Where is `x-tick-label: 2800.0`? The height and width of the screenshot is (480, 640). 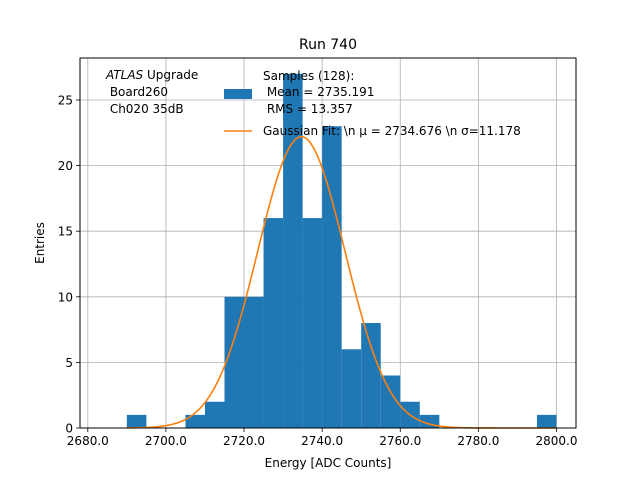
x-tick-label: 2800.0 is located at coordinates (556, 441).